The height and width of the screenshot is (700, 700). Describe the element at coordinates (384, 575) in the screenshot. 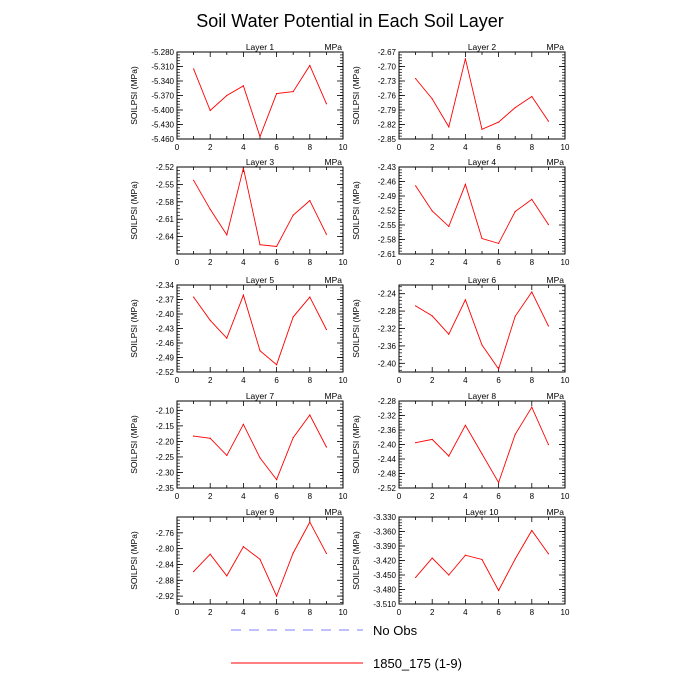

I see `y-tick-label: -3.450` at that location.